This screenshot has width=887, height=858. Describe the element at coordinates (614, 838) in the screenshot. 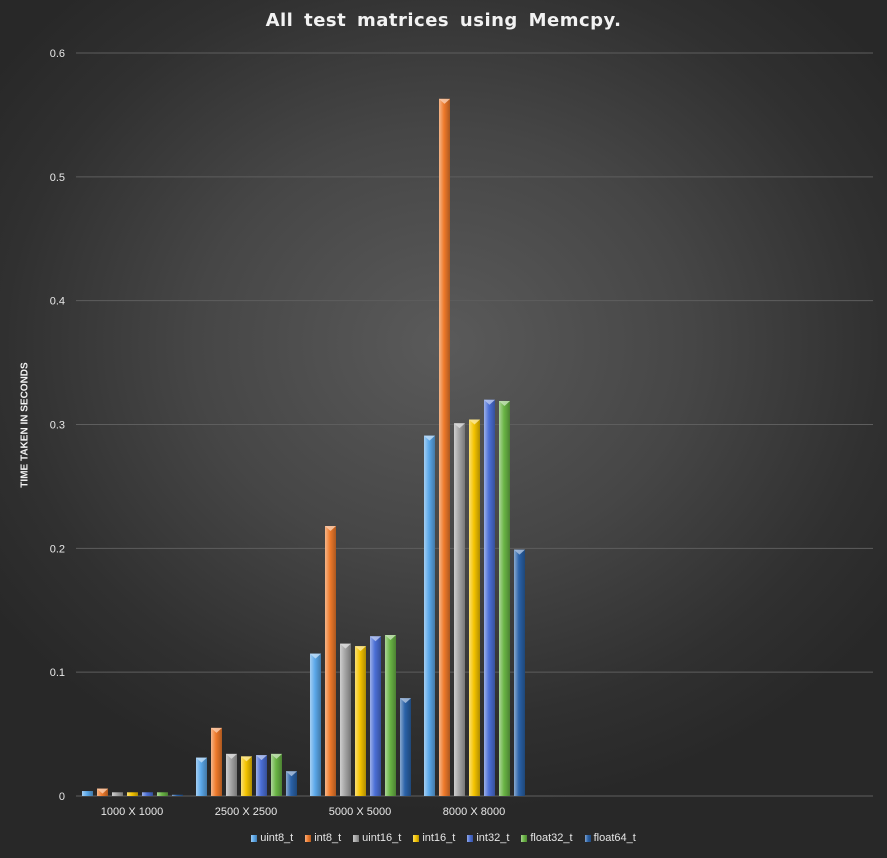

I see `legend-label: float64_t` at that location.